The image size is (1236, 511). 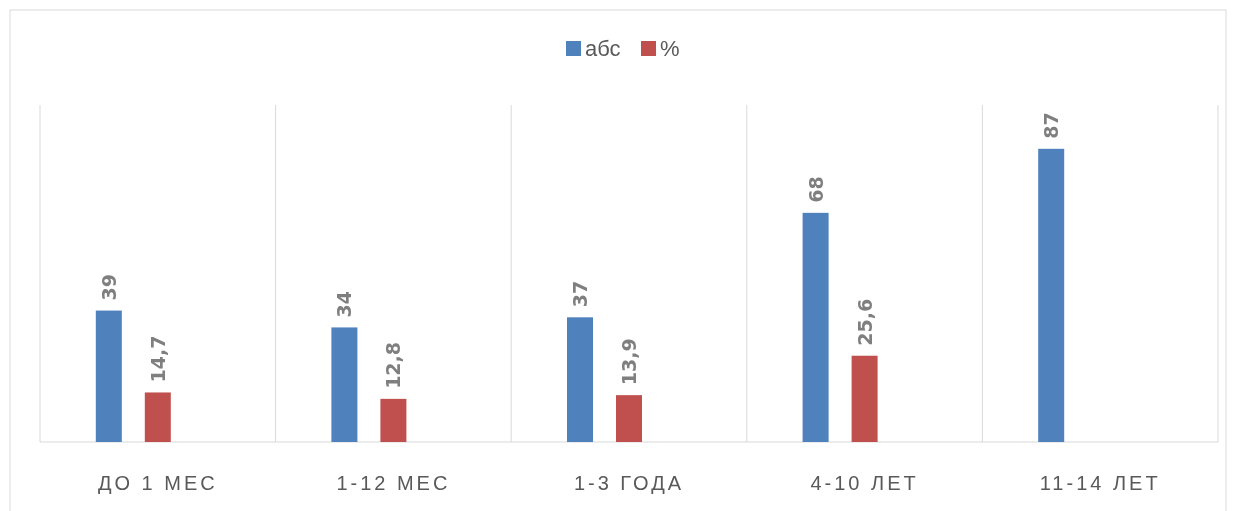 What do you see at coordinates (864, 483) in the screenshot?
I see `x-tick-label: 4-10 ЛЕТ` at bounding box center [864, 483].